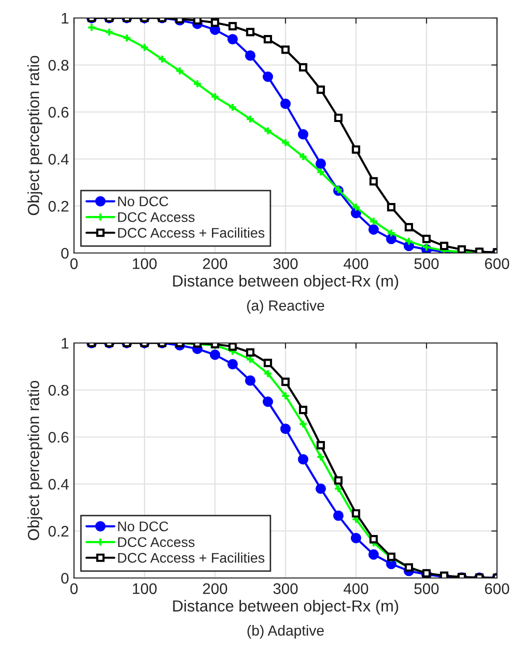 This screenshot has width=521, height=665. Describe the element at coordinates (285, 307) in the screenshot. I see `text: (a) Reactive` at that location.